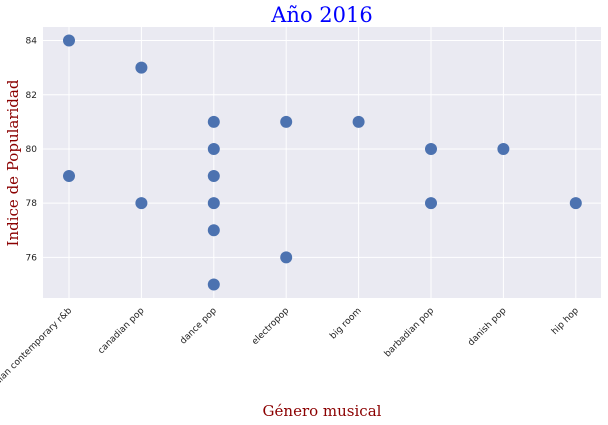 The height and width of the screenshot is (425, 608). I want to click on y-tick-label: 80, so click(32, 150).